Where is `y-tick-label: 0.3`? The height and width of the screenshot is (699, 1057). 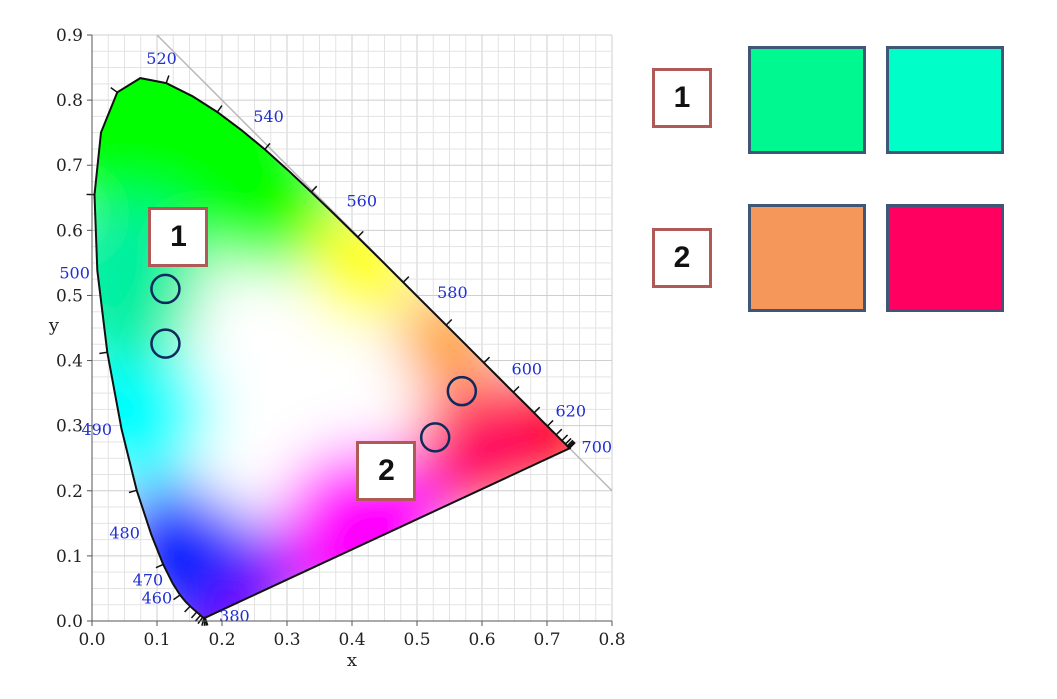
y-tick-label: 0.3 is located at coordinates (69, 427).